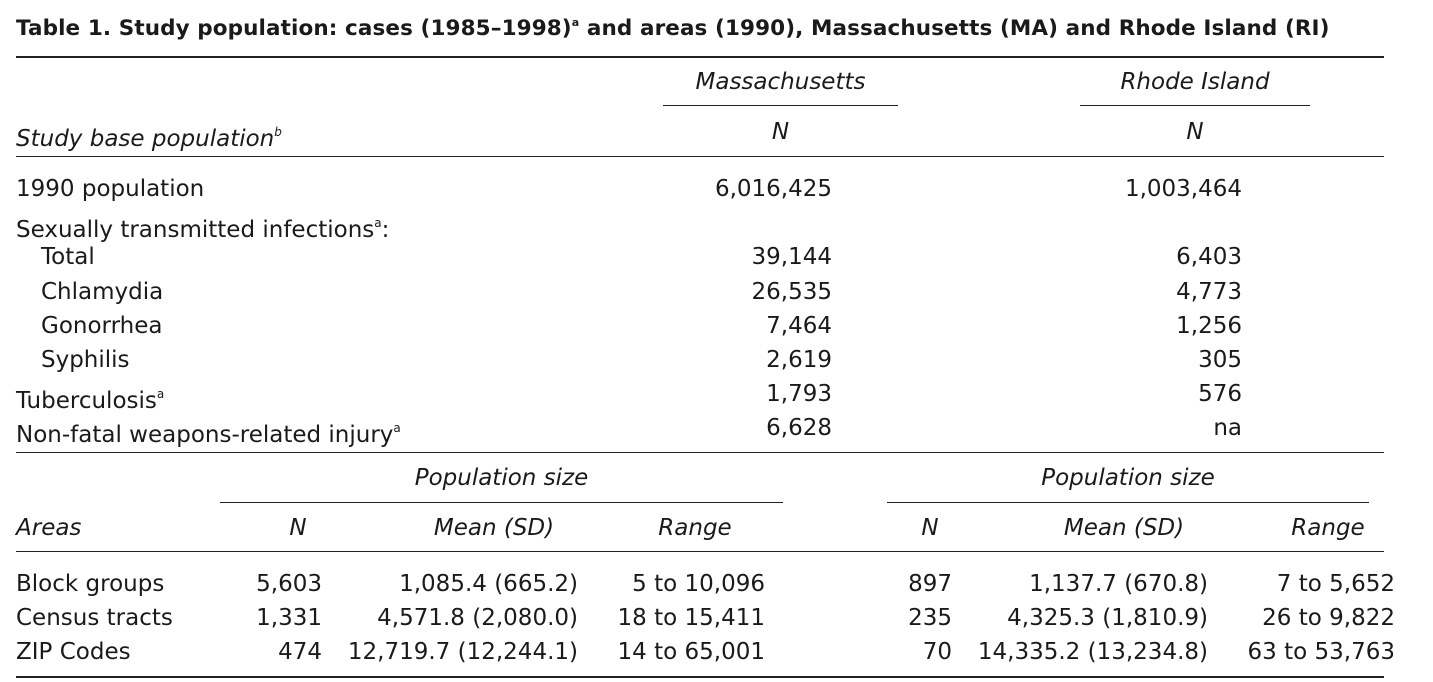 The width and height of the screenshot is (1433, 682). What do you see at coordinates (691, 652) in the screenshot?
I see `ma-range-value: 14 to 65,001` at bounding box center [691, 652].